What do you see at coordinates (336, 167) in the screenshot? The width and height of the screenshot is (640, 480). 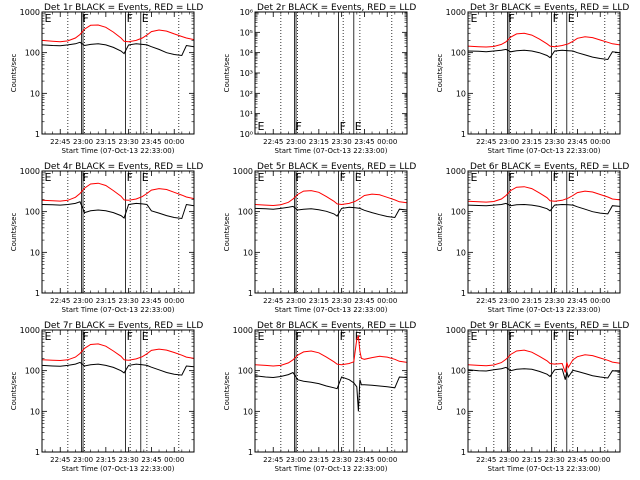 I see `panel-title: Det 5r BLACK = Events, RED = LLD` at bounding box center [336, 167].